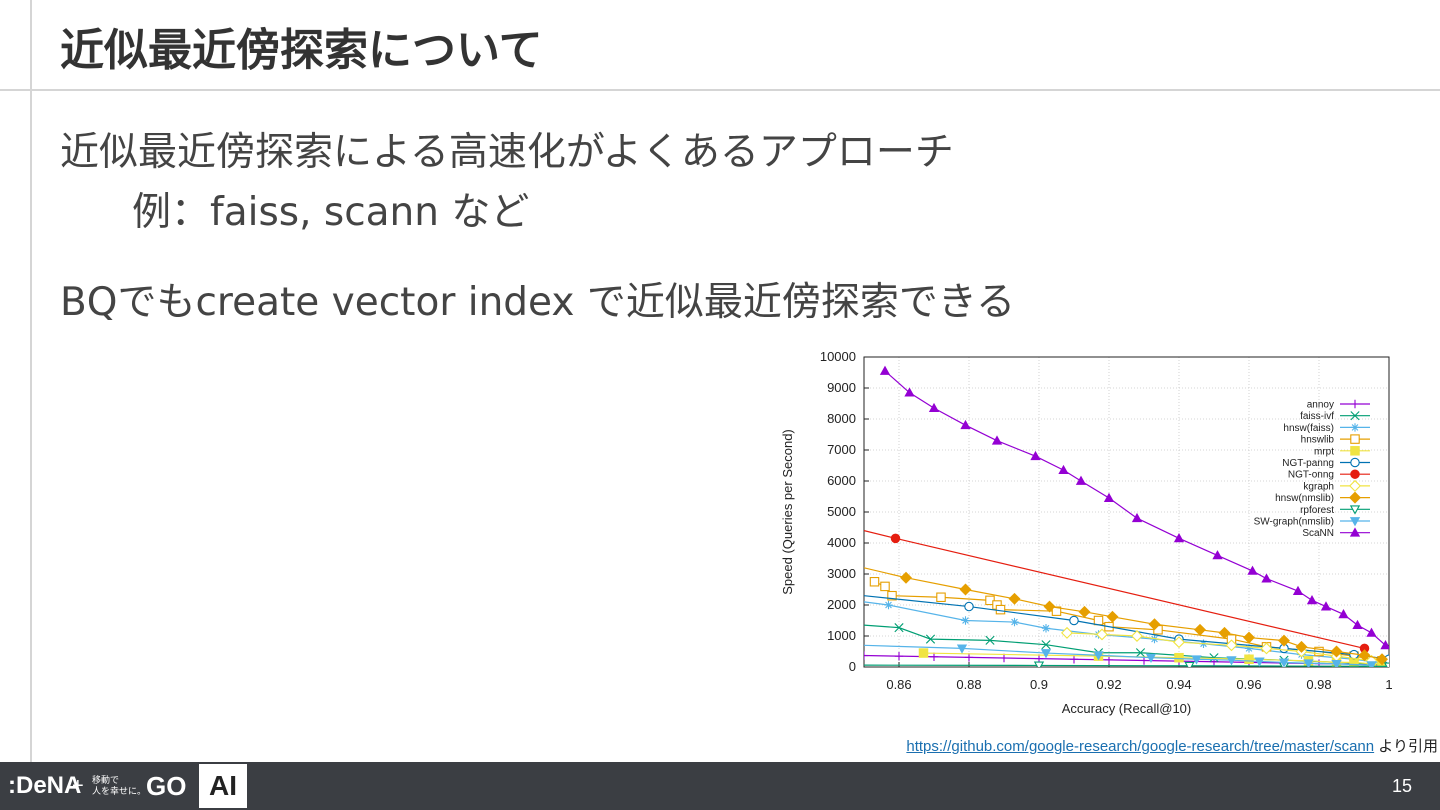  Describe the element at coordinates (1388, 684) in the screenshot. I see `x-tick-label: 1` at that location.